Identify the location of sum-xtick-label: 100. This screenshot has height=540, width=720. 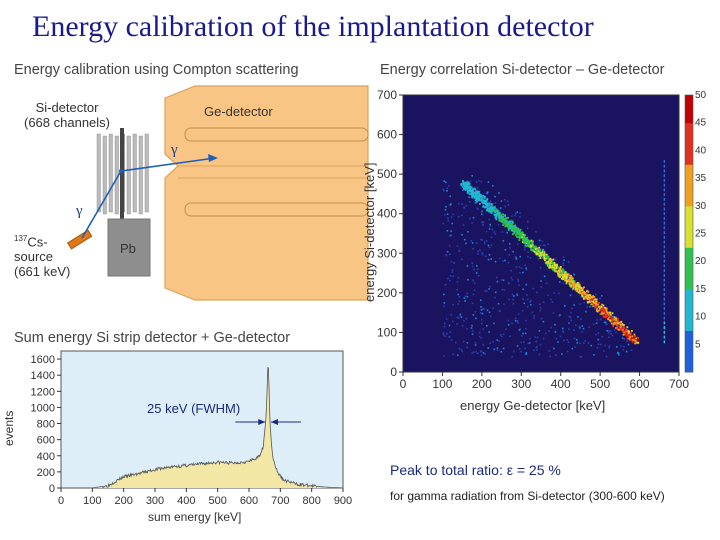
(92, 501).